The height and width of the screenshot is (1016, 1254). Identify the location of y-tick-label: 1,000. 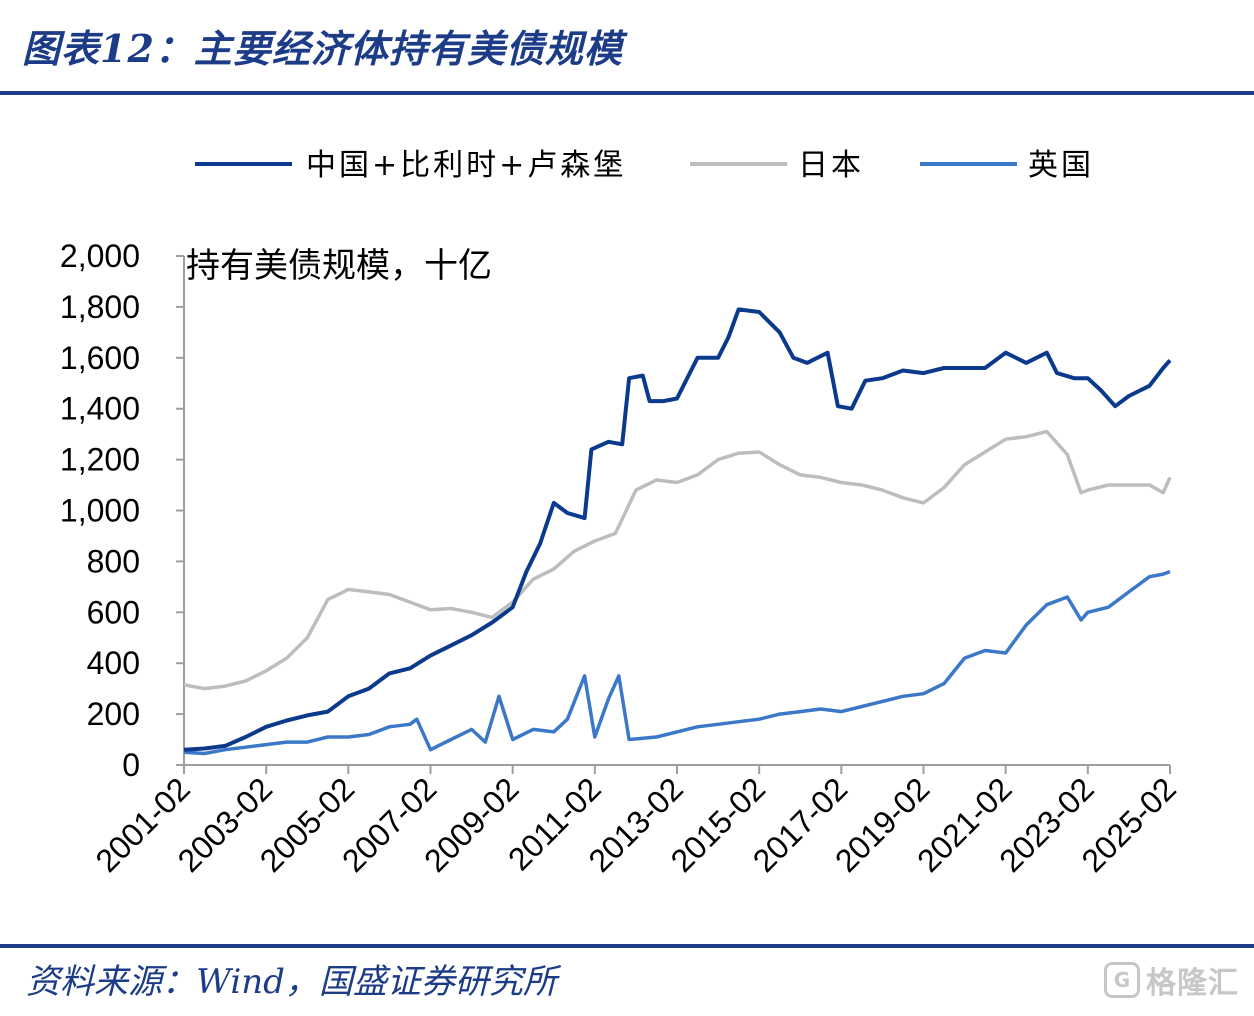
(100, 511).